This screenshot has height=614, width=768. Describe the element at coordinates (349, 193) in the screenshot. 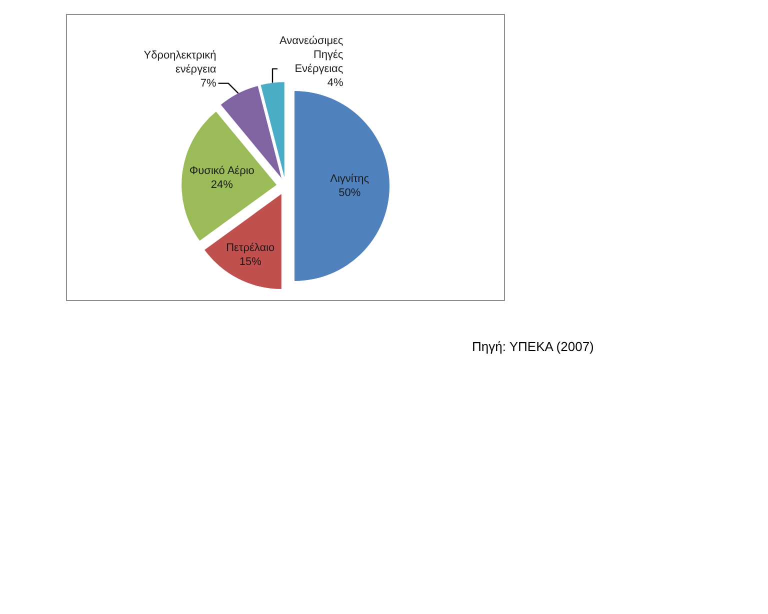

I see `data-label: 50%` at that location.